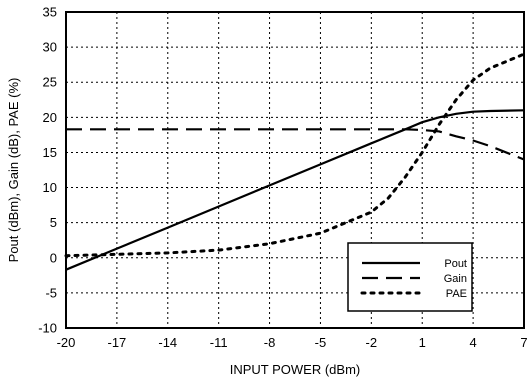 This screenshot has width=528, height=384. Describe the element at coordinates (456, 294) in the screenshot. I see `legend-label-pae: PAE` at that location.